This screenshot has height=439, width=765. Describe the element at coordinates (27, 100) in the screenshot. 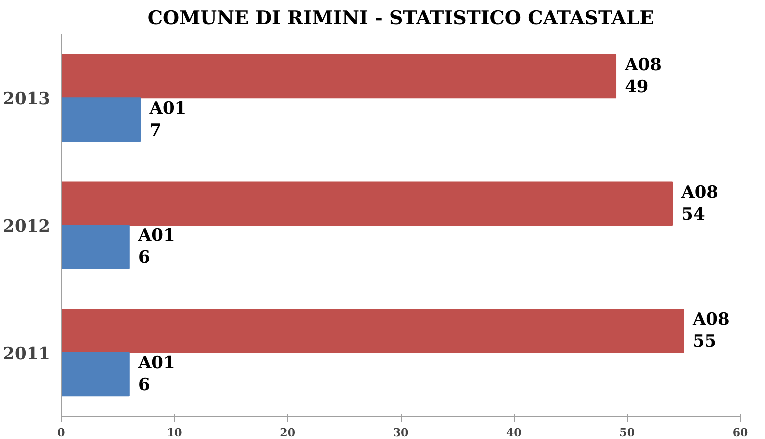

I see `y-tick-label: 2013` at that location.